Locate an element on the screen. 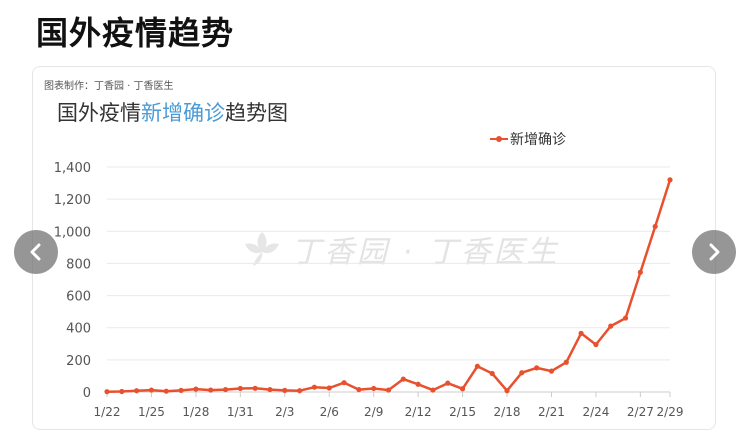  y-tick-label: 600 is located at coordinates (78, 297).